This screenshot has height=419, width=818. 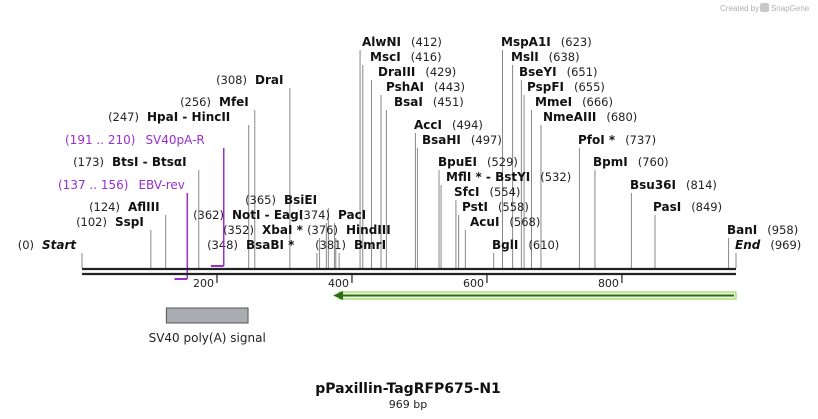 I want to click on enzyme-position: (737), so click(x=640, y=140).